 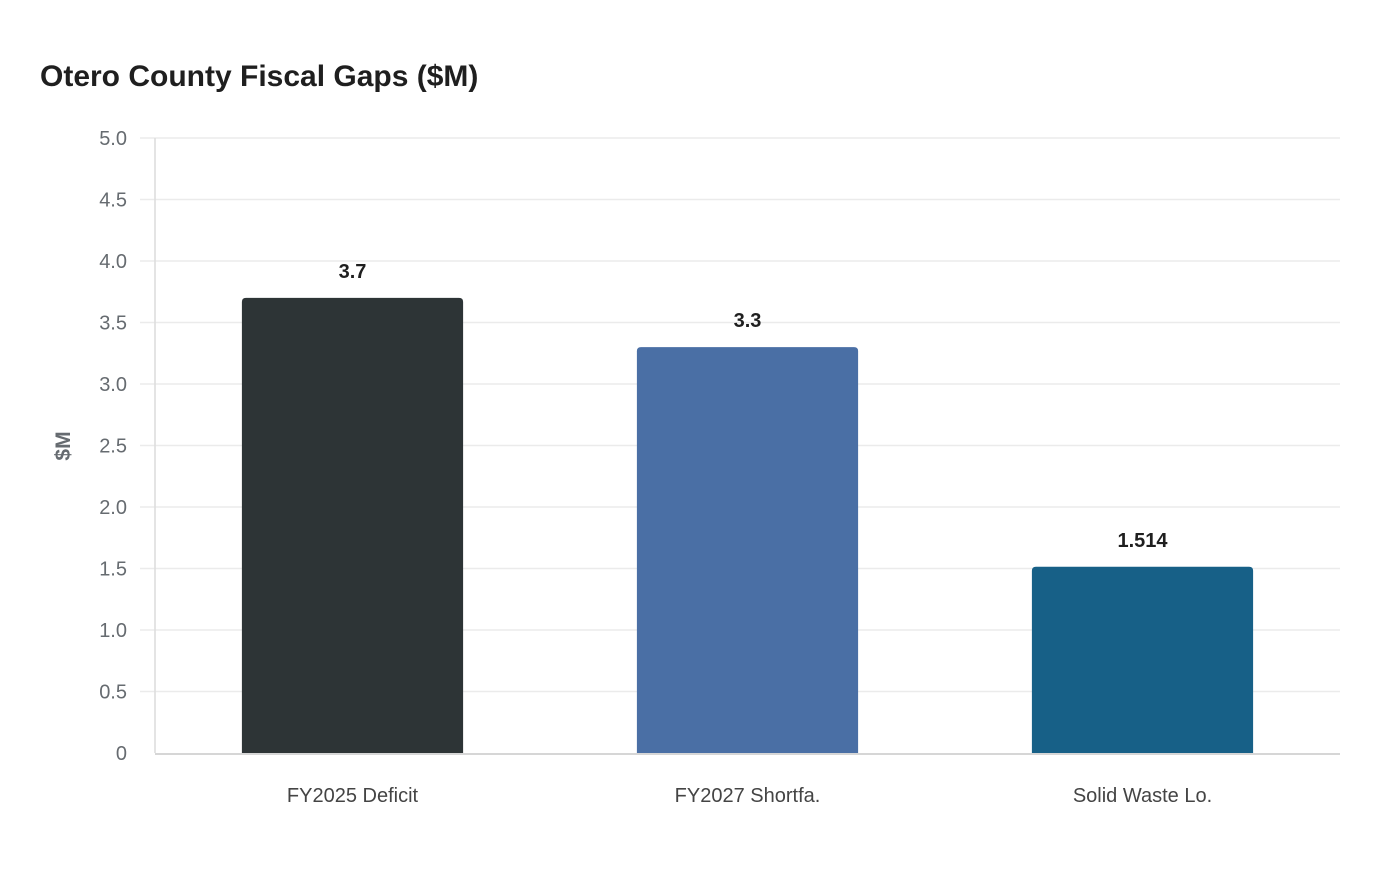 I want to click on x-tick-label: FY2027 Shortfa., so click(x=748, y=796).